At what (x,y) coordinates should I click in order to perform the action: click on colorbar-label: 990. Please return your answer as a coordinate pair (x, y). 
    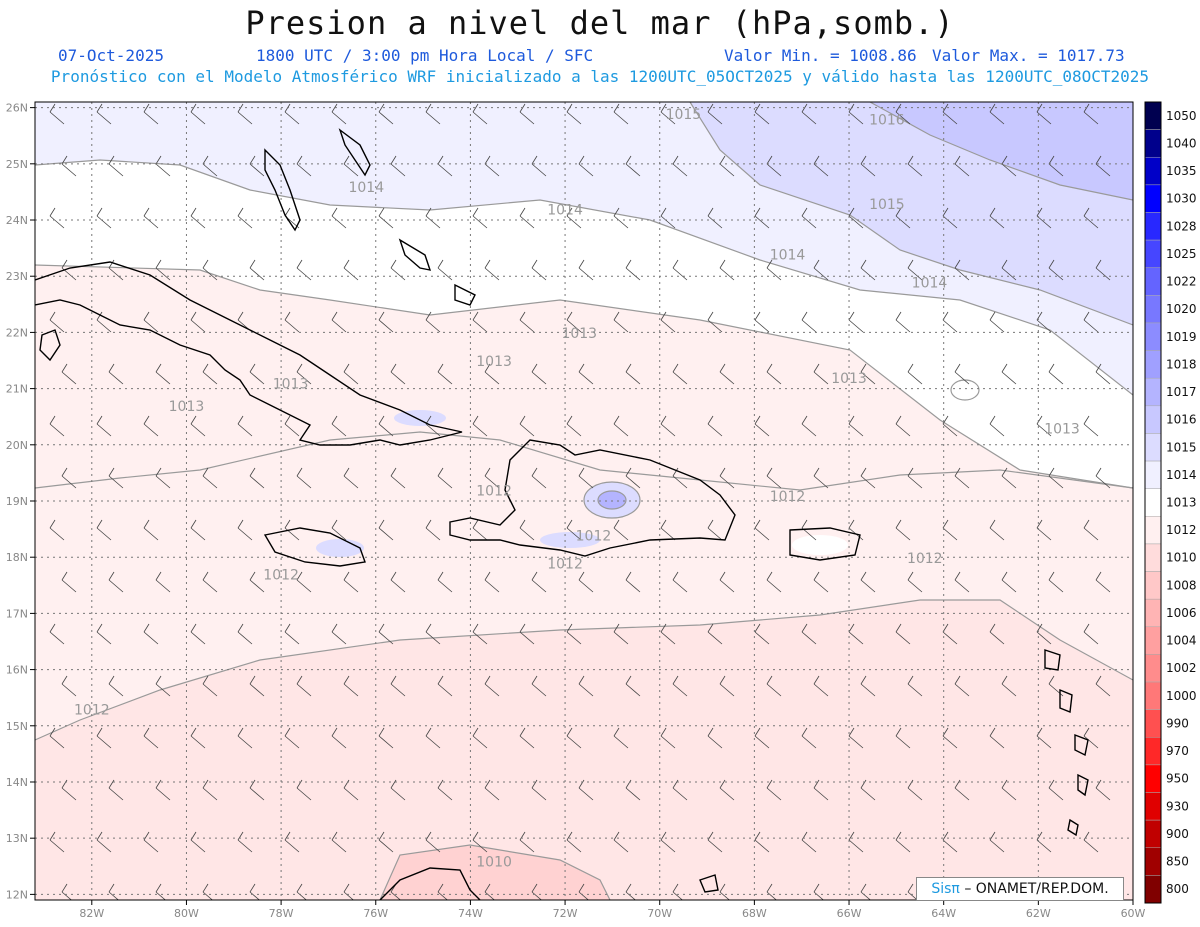
    Looking at the image, I should click on (1177, 723).